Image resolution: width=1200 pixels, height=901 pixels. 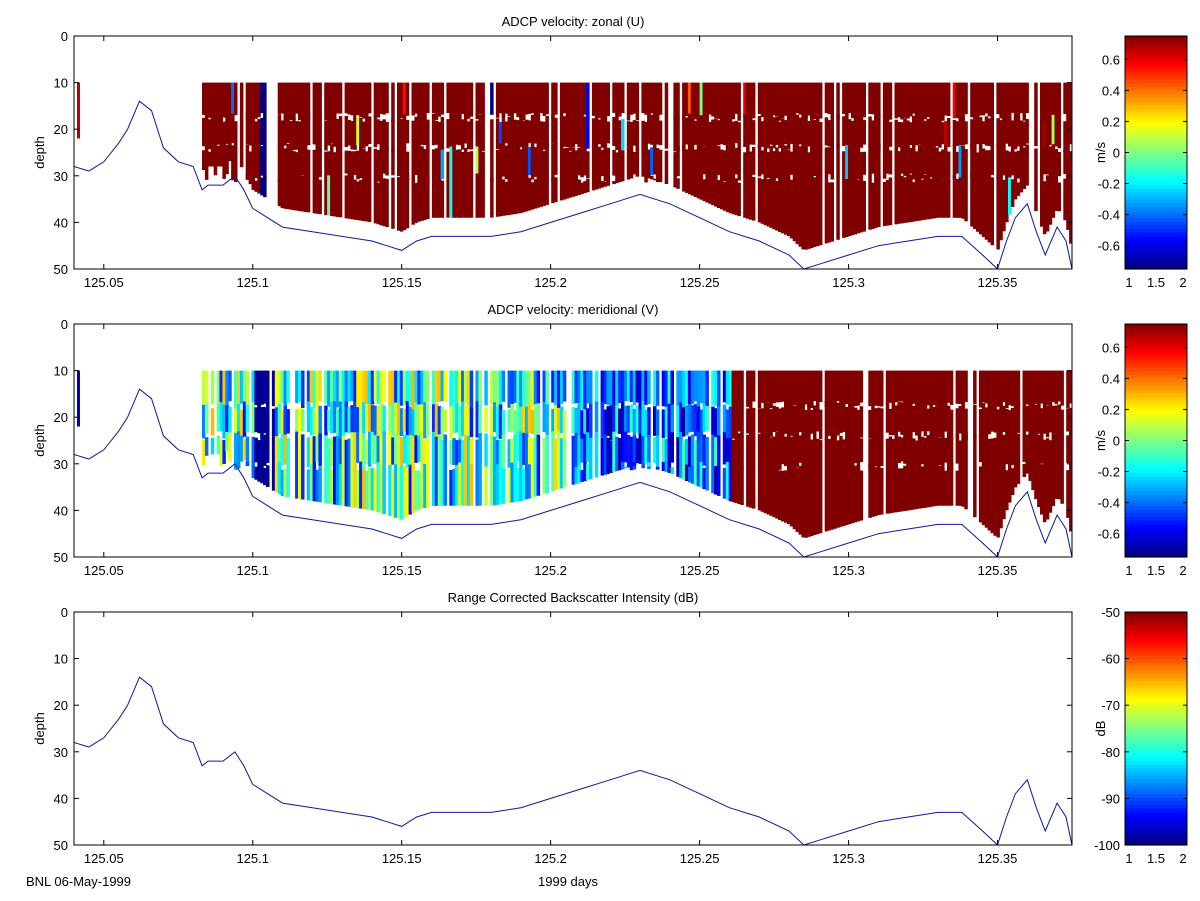 What do you see at coordinates (402, 858) in the screenshot?
I see `x-tick-label: 125.15` at bounding box center [402, 858].